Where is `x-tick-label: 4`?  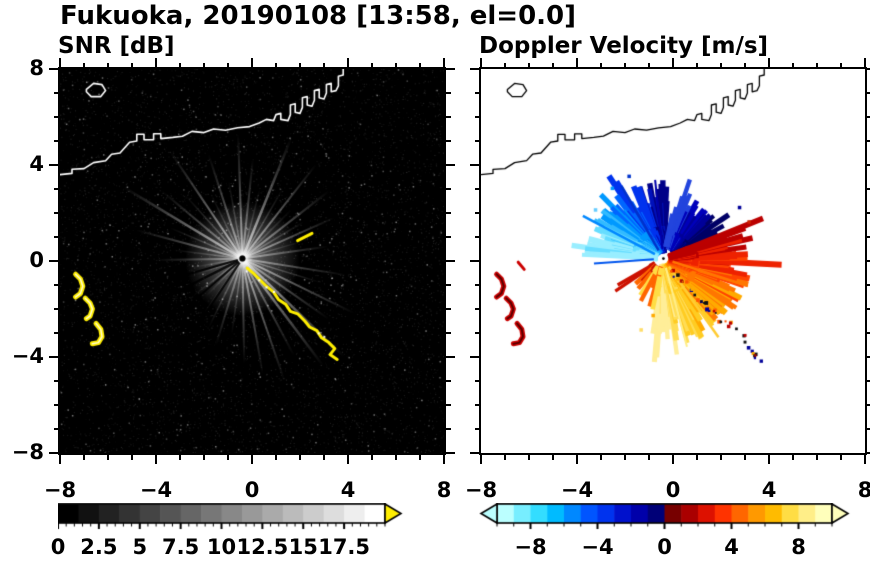
x-tick-label: 4 is located at coordinates (348, 490).